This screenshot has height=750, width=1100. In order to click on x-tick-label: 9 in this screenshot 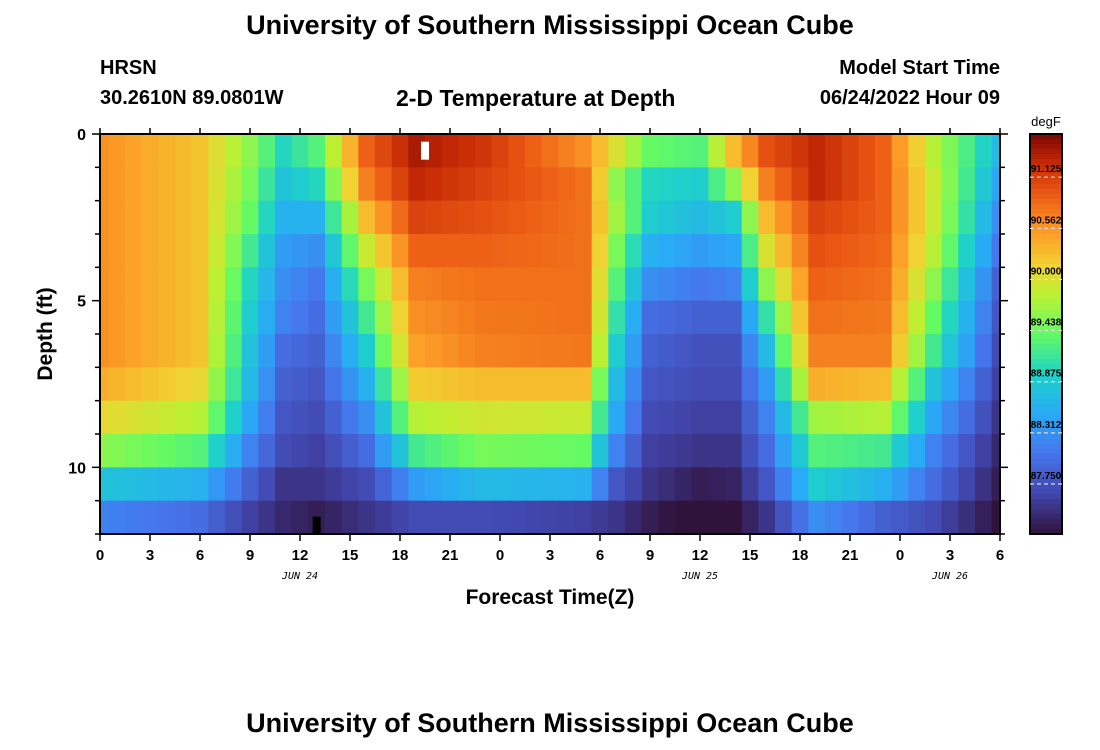, I will do `click(250, 555)`.